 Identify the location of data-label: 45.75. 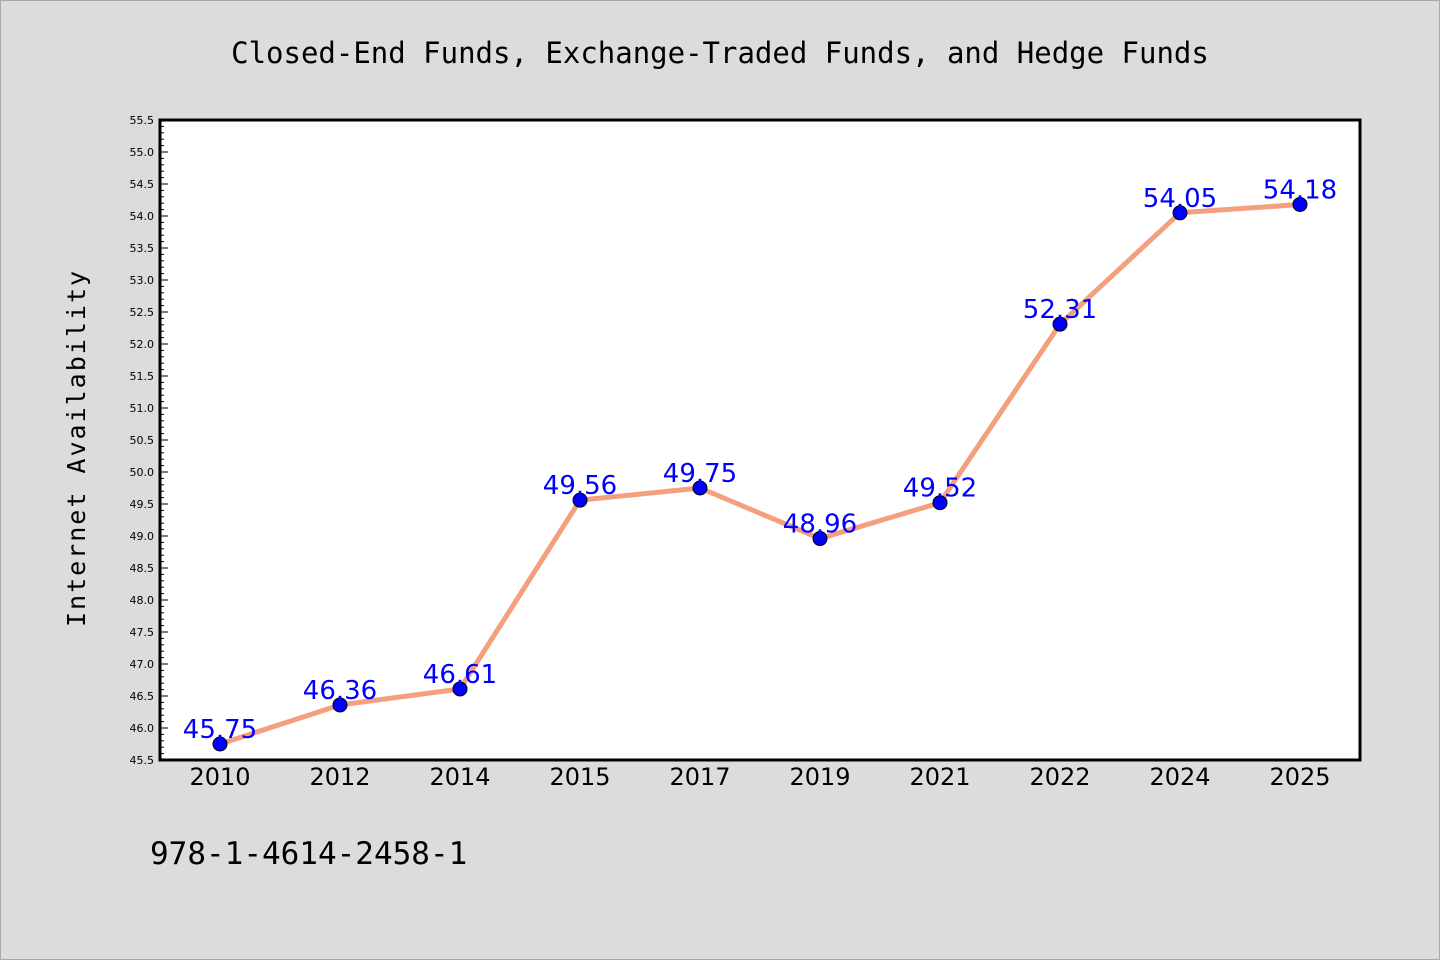
(220, 730).